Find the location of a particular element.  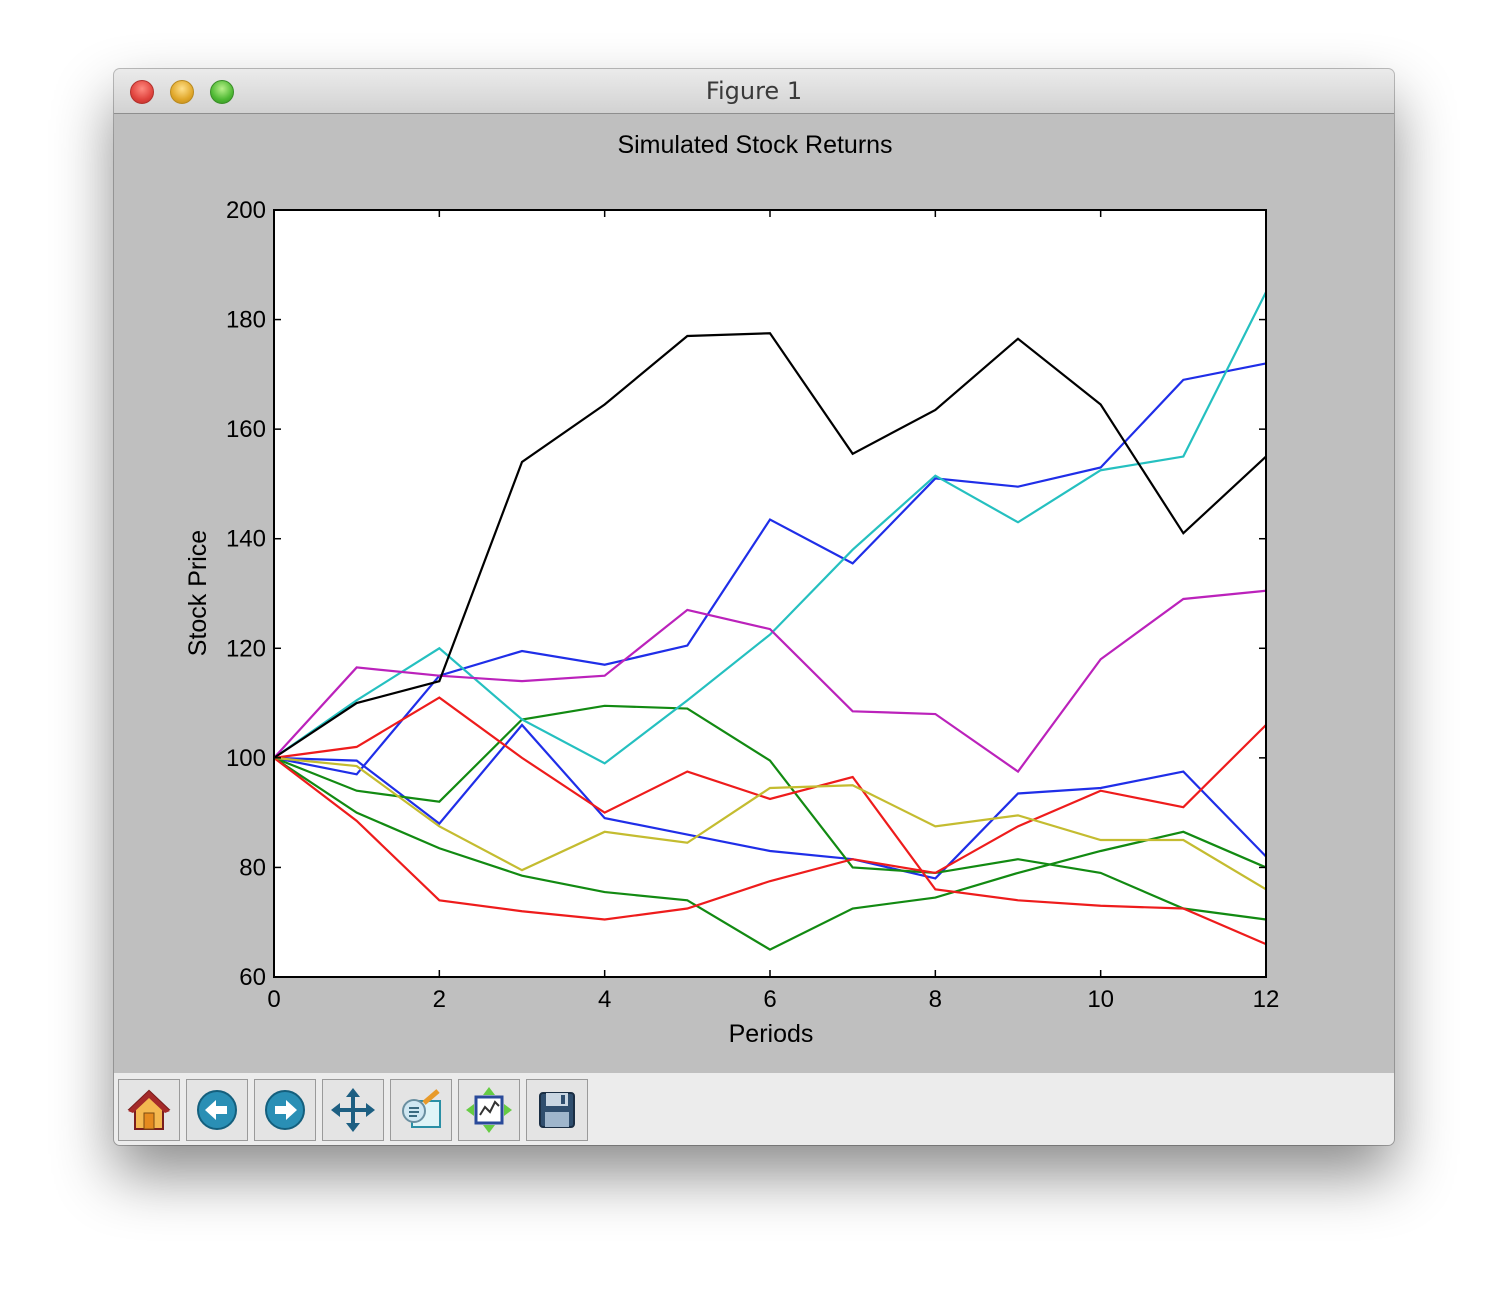

y-tick-label: 100 is located at coordinates (246, 758).